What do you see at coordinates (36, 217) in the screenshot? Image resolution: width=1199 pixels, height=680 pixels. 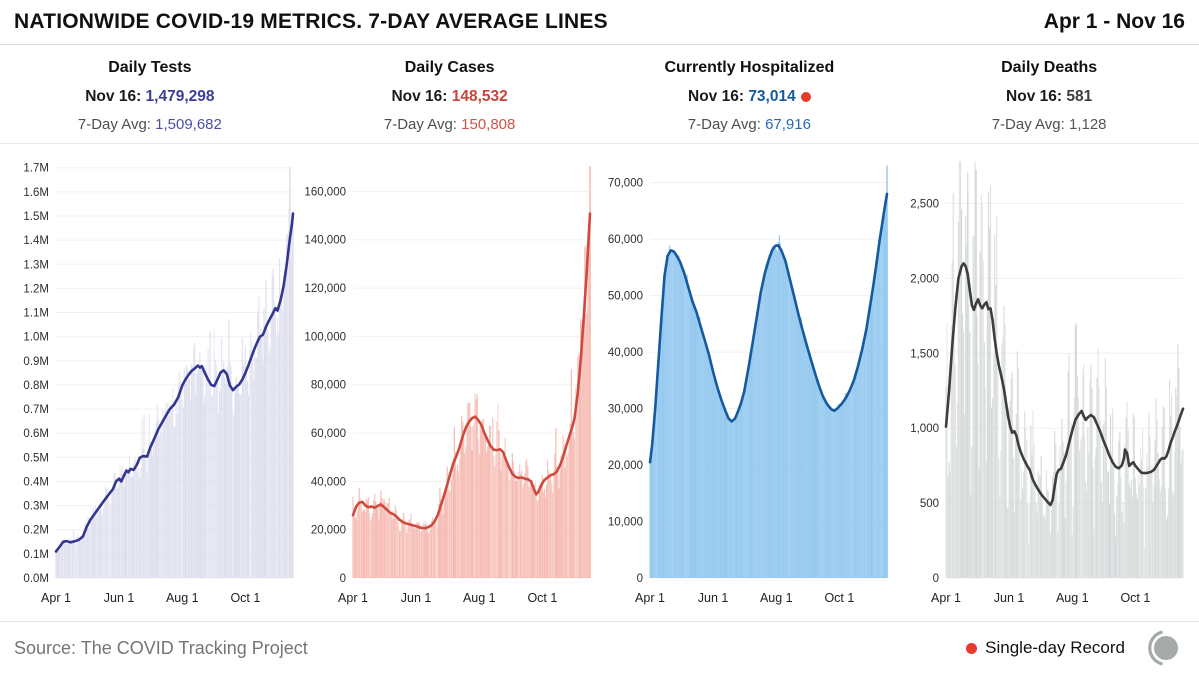 I see `svg-text: 1.5M` at bounding box center [36, 217].